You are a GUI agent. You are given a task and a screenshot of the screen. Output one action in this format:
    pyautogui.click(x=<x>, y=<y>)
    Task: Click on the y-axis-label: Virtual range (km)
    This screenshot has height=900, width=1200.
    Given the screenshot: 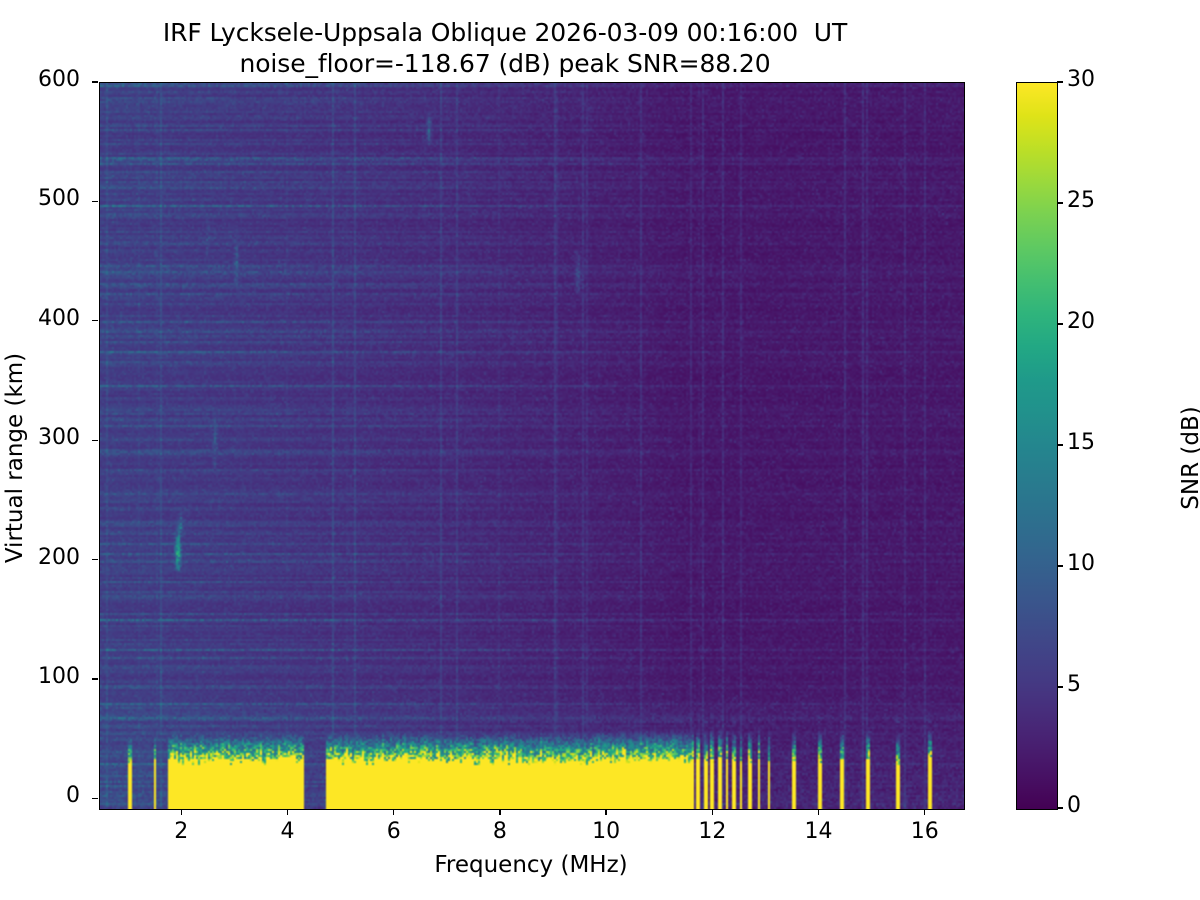 What is the action you would take?
    pyautogui.click(x=15, y=458)
    